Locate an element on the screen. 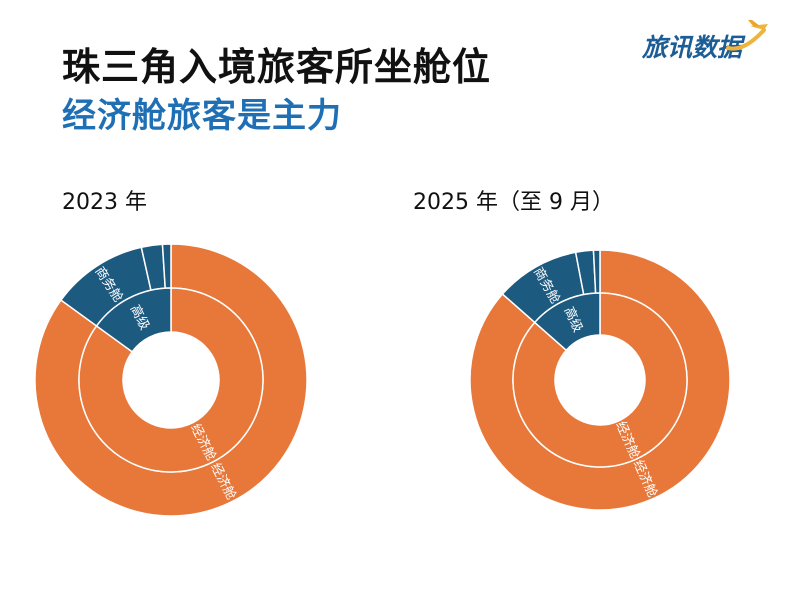  brand-logo: 旅讯数据 is located at coordinates (705, 49).